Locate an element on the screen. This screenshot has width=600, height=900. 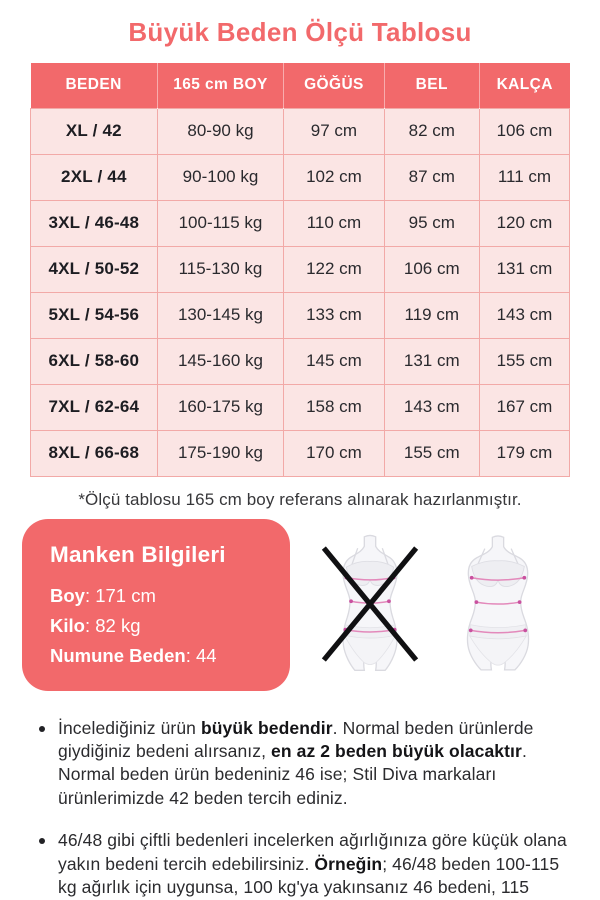
cell-size: XL / 42 is located at coordinates (94, 131).